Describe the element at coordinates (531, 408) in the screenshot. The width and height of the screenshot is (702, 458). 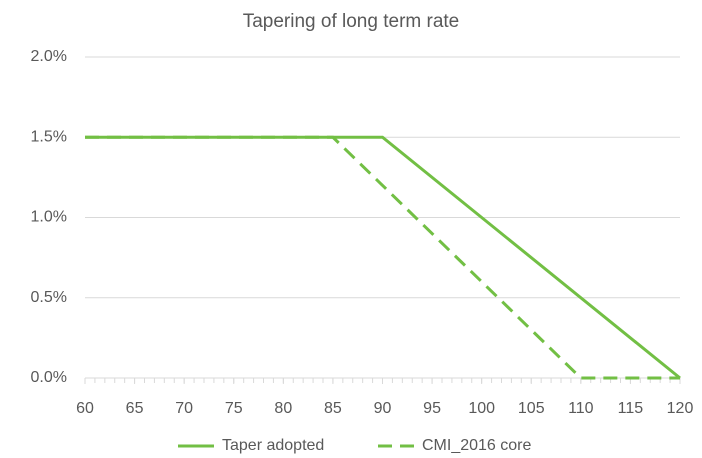
I see `x-tick-label: 105` at that location.